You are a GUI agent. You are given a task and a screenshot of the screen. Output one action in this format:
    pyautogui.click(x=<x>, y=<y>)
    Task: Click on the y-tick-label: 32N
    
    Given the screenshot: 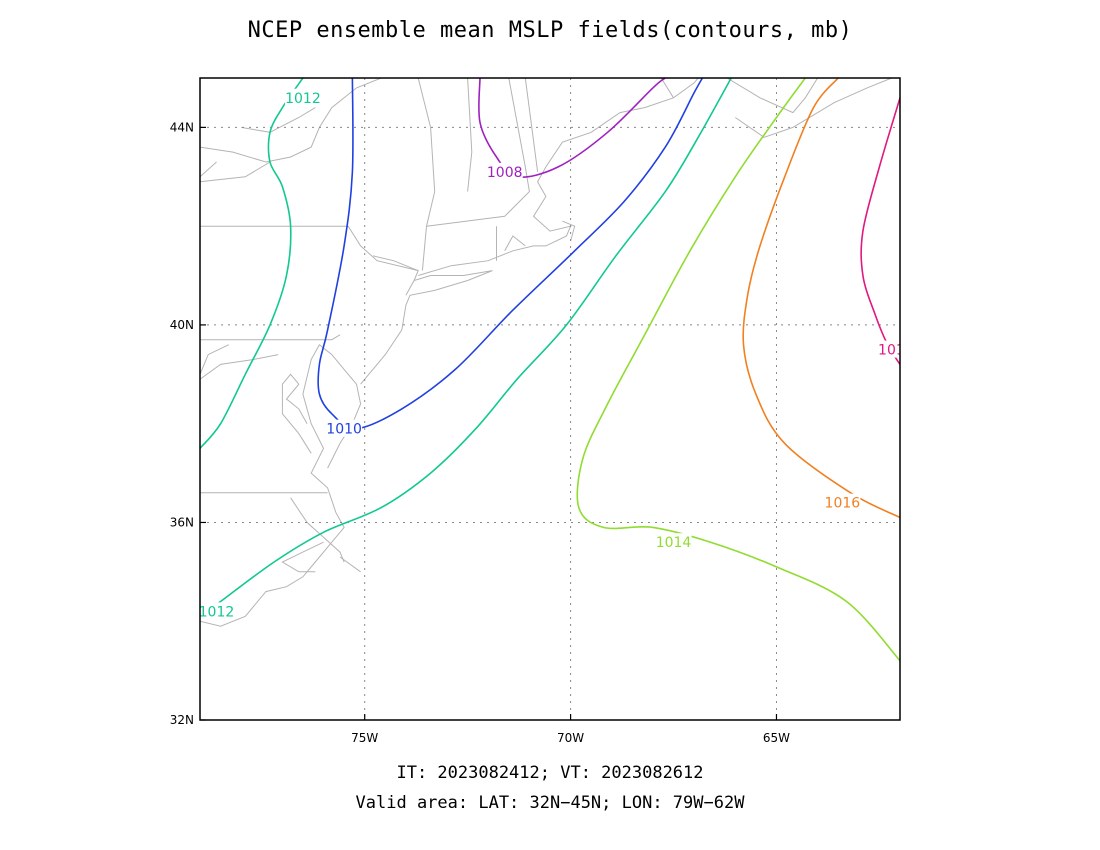 What is the action you would take?
    pyautogui.click(x=182, y=720)
    